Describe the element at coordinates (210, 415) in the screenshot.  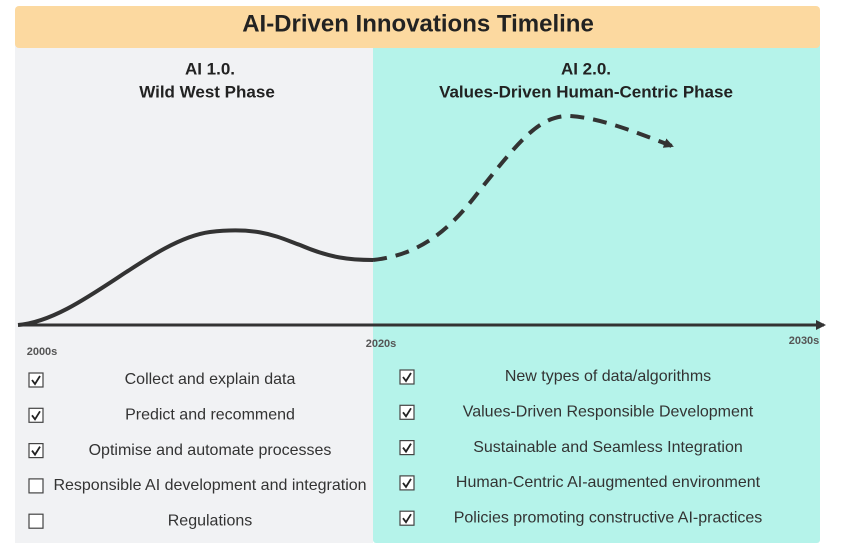
I see `checklist-item: Predict and recommend` at that location.